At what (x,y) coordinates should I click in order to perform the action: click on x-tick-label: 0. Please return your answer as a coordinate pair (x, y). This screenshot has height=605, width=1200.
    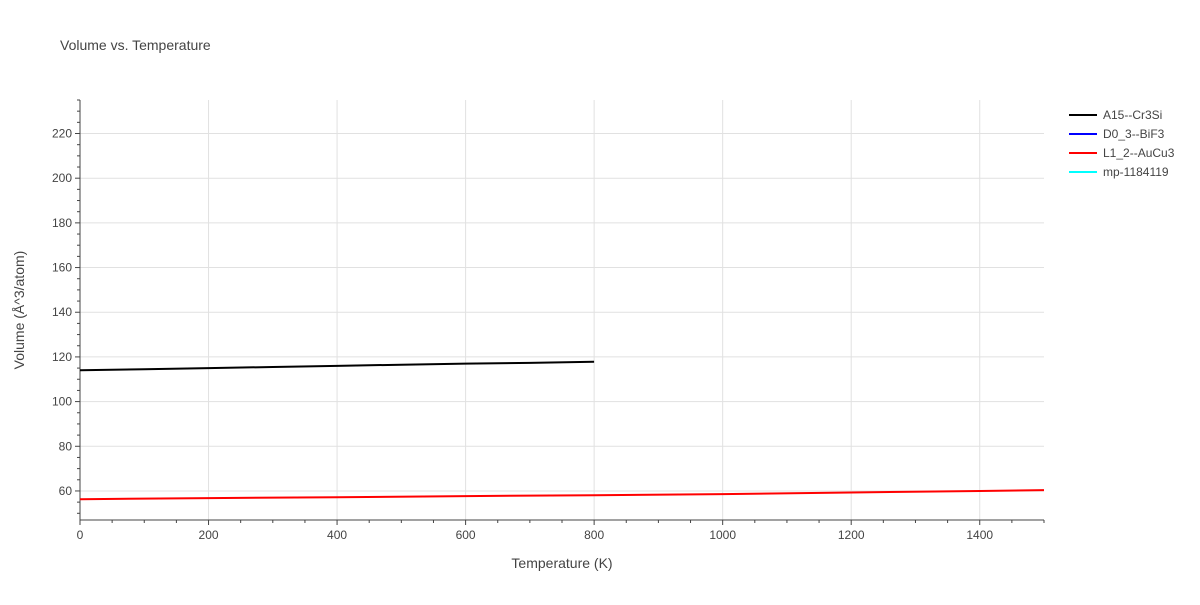
    Looking at the image, I should click on (80, 535).